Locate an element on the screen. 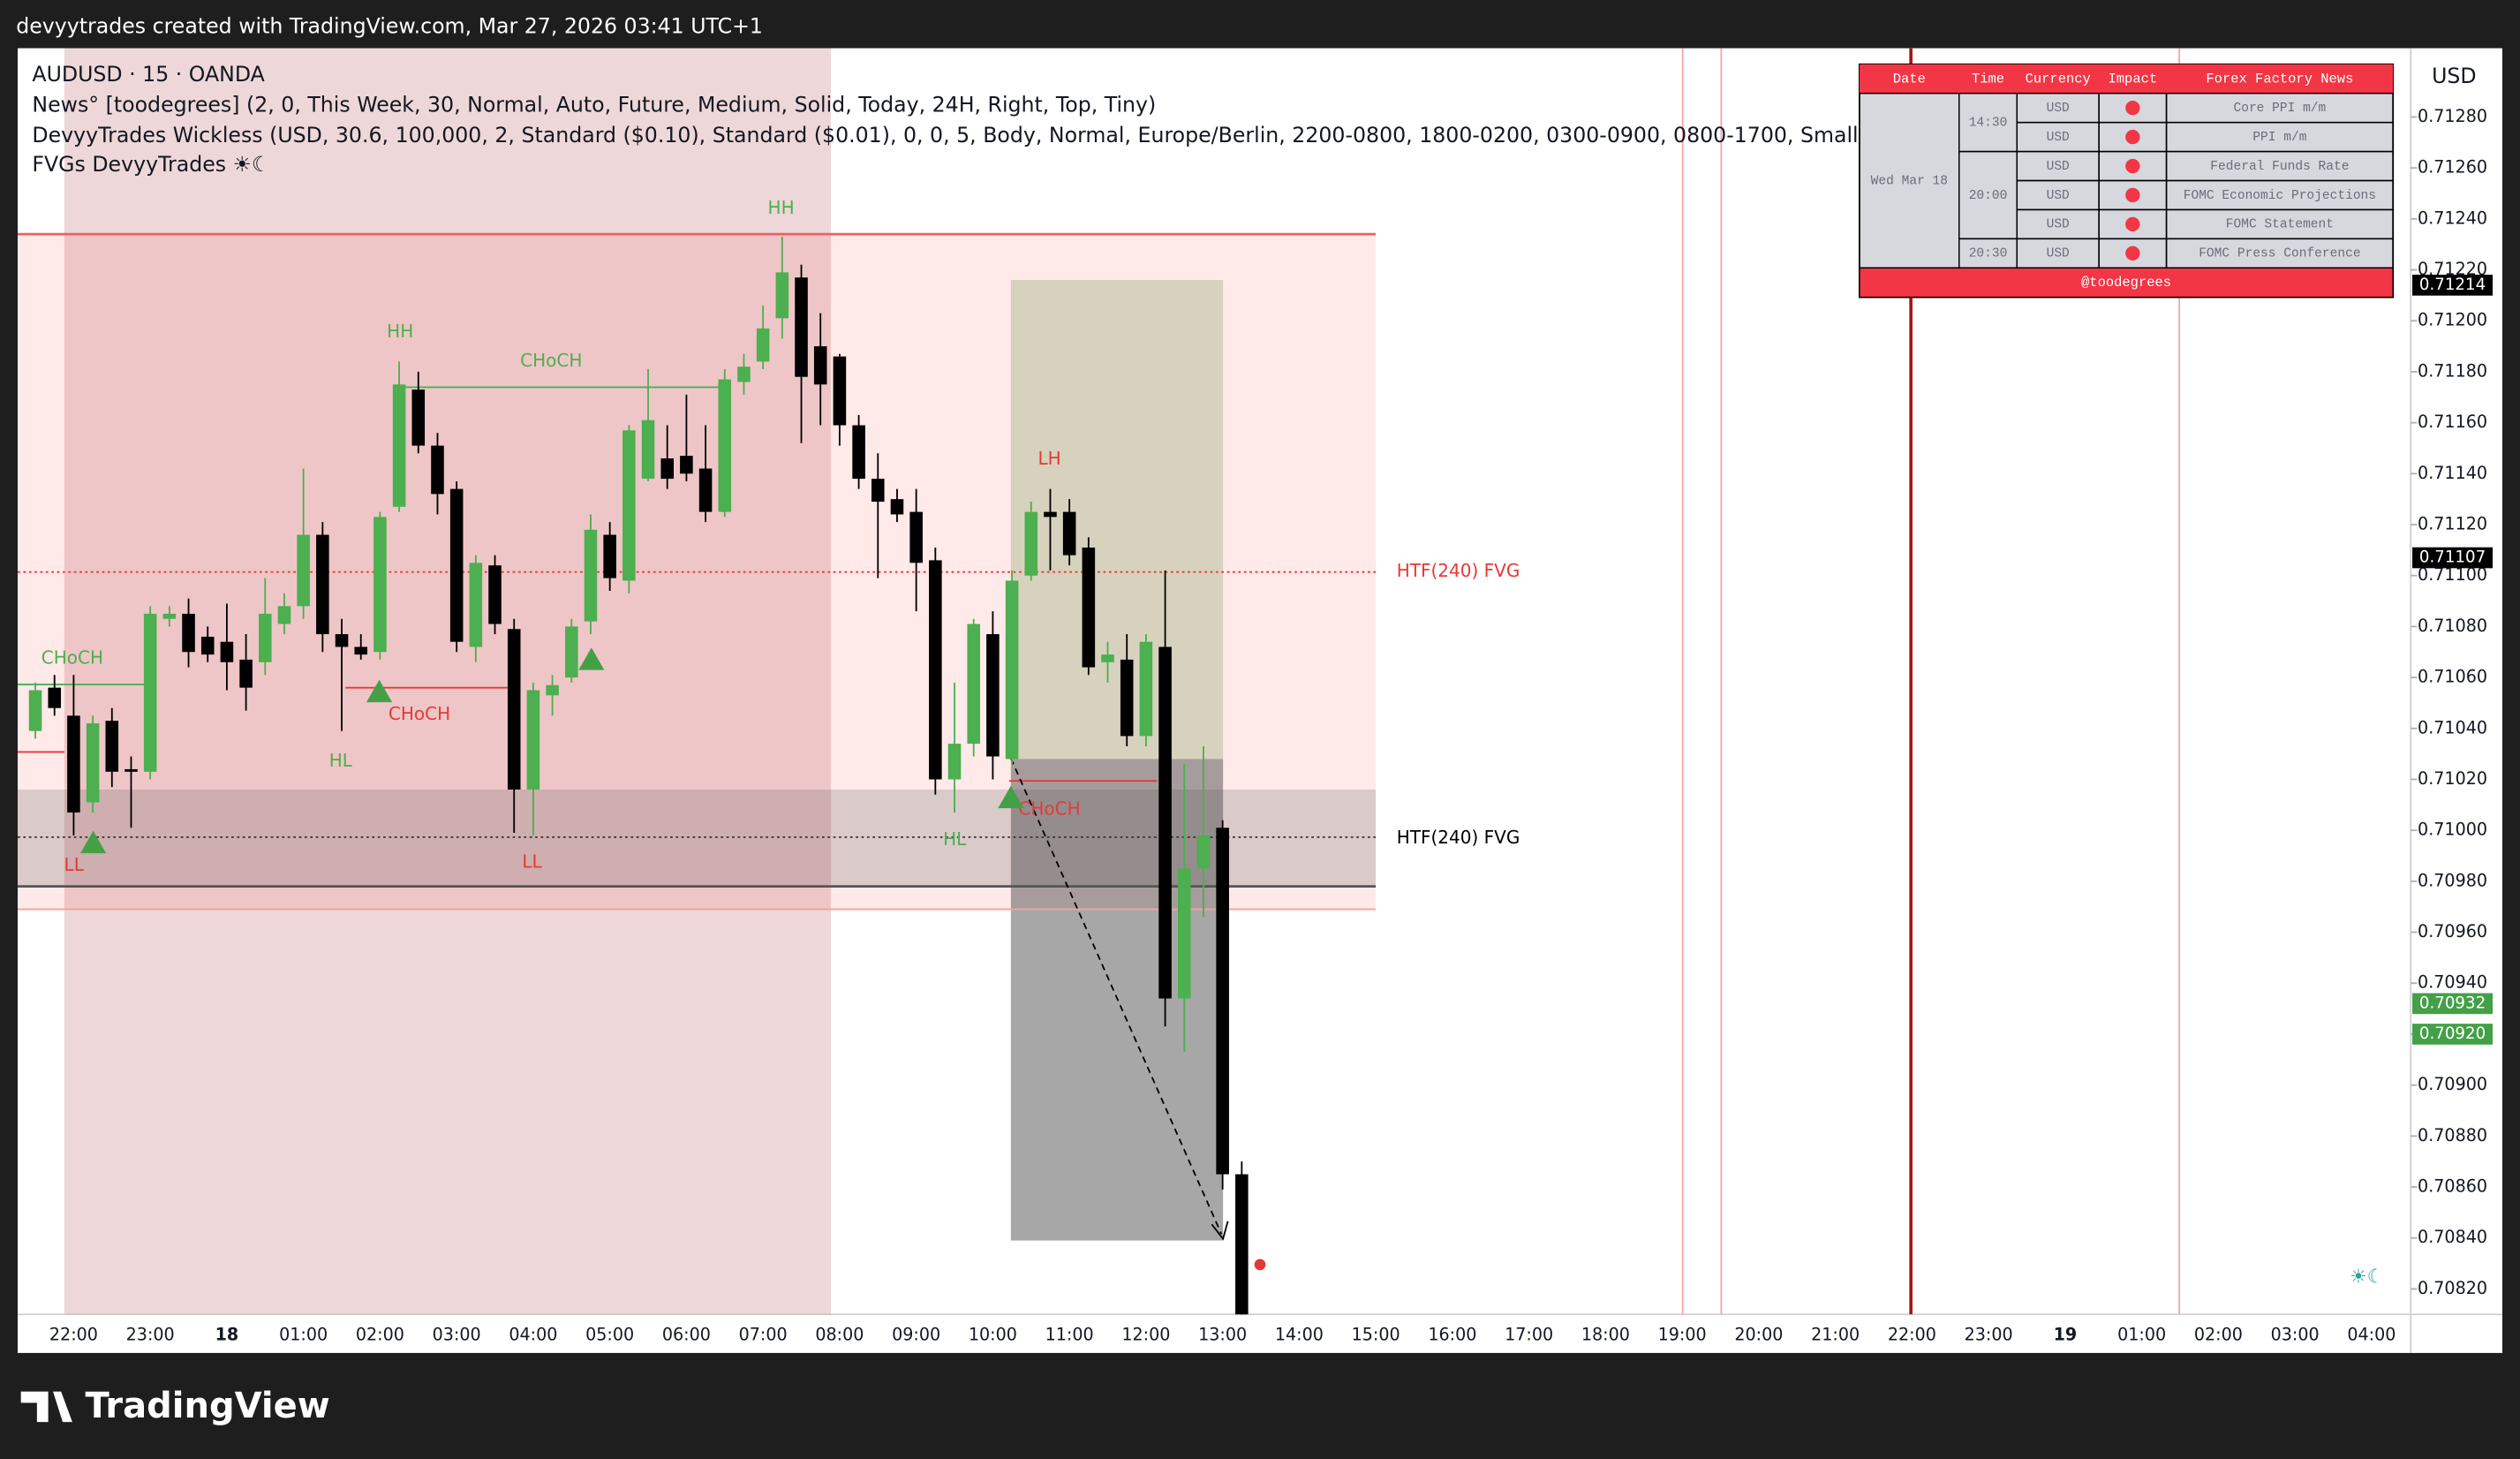  x-tick-label: 20:00 is located at coordinates (1758, 1334).